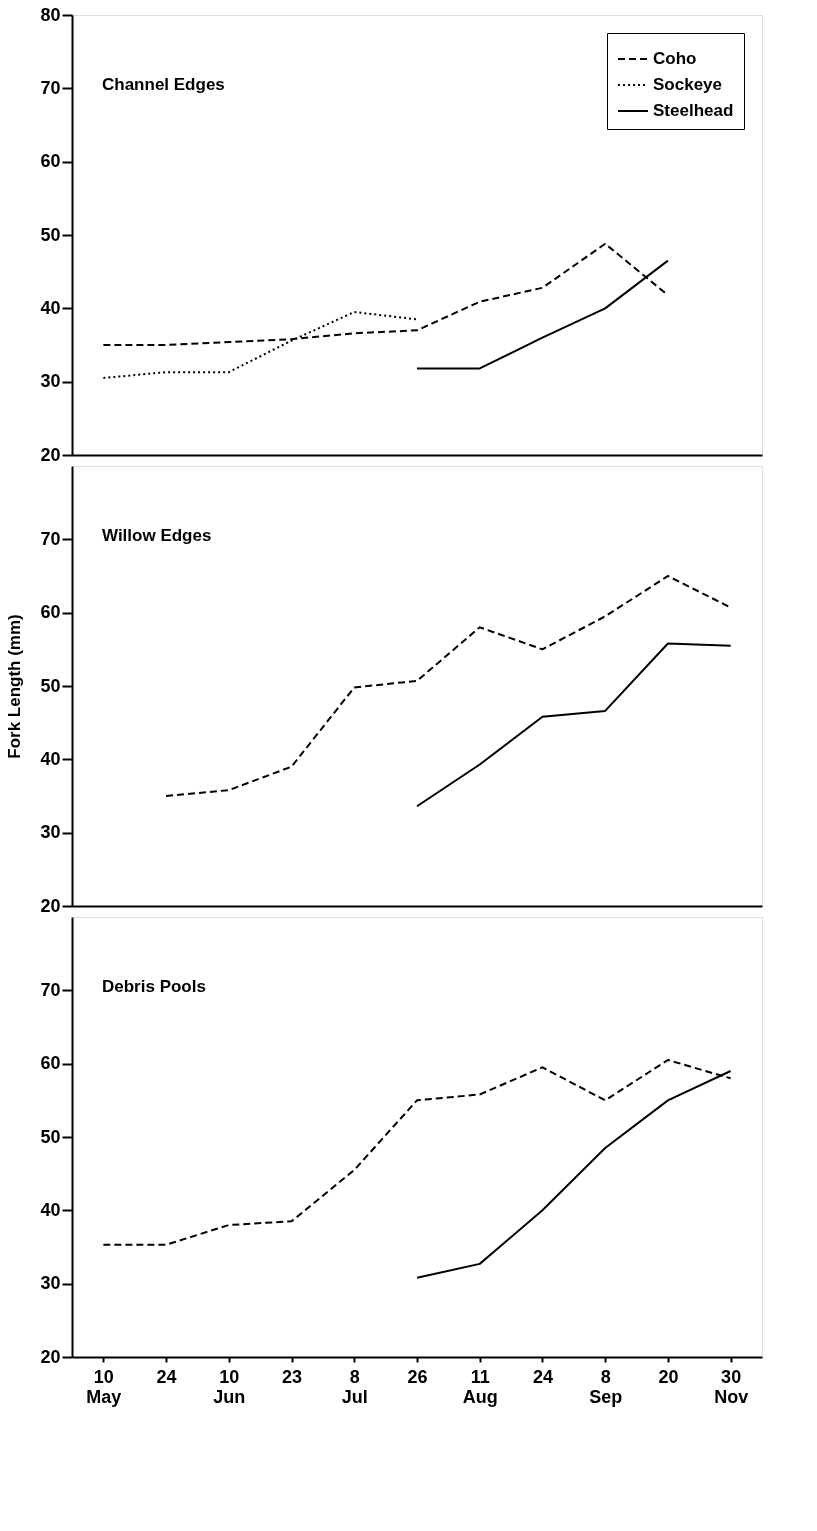  What do you see at coordinates (50, 14) in the screenshot?
I see `y-tick-label: 80` at bounding box center [50, 14].